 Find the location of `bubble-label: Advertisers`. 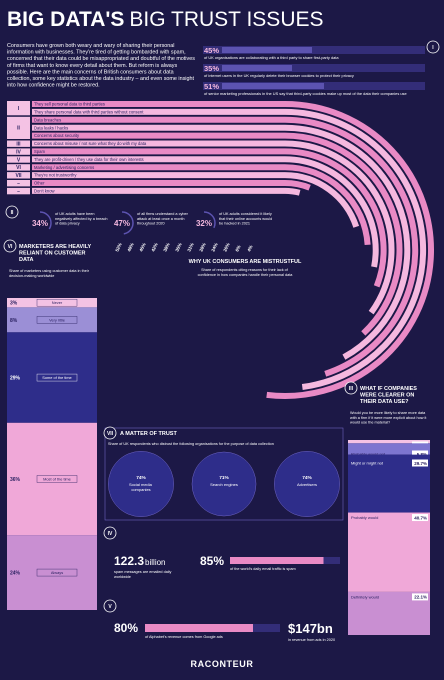

bubble-label: Advertisers is located at coordinates (307, 484).